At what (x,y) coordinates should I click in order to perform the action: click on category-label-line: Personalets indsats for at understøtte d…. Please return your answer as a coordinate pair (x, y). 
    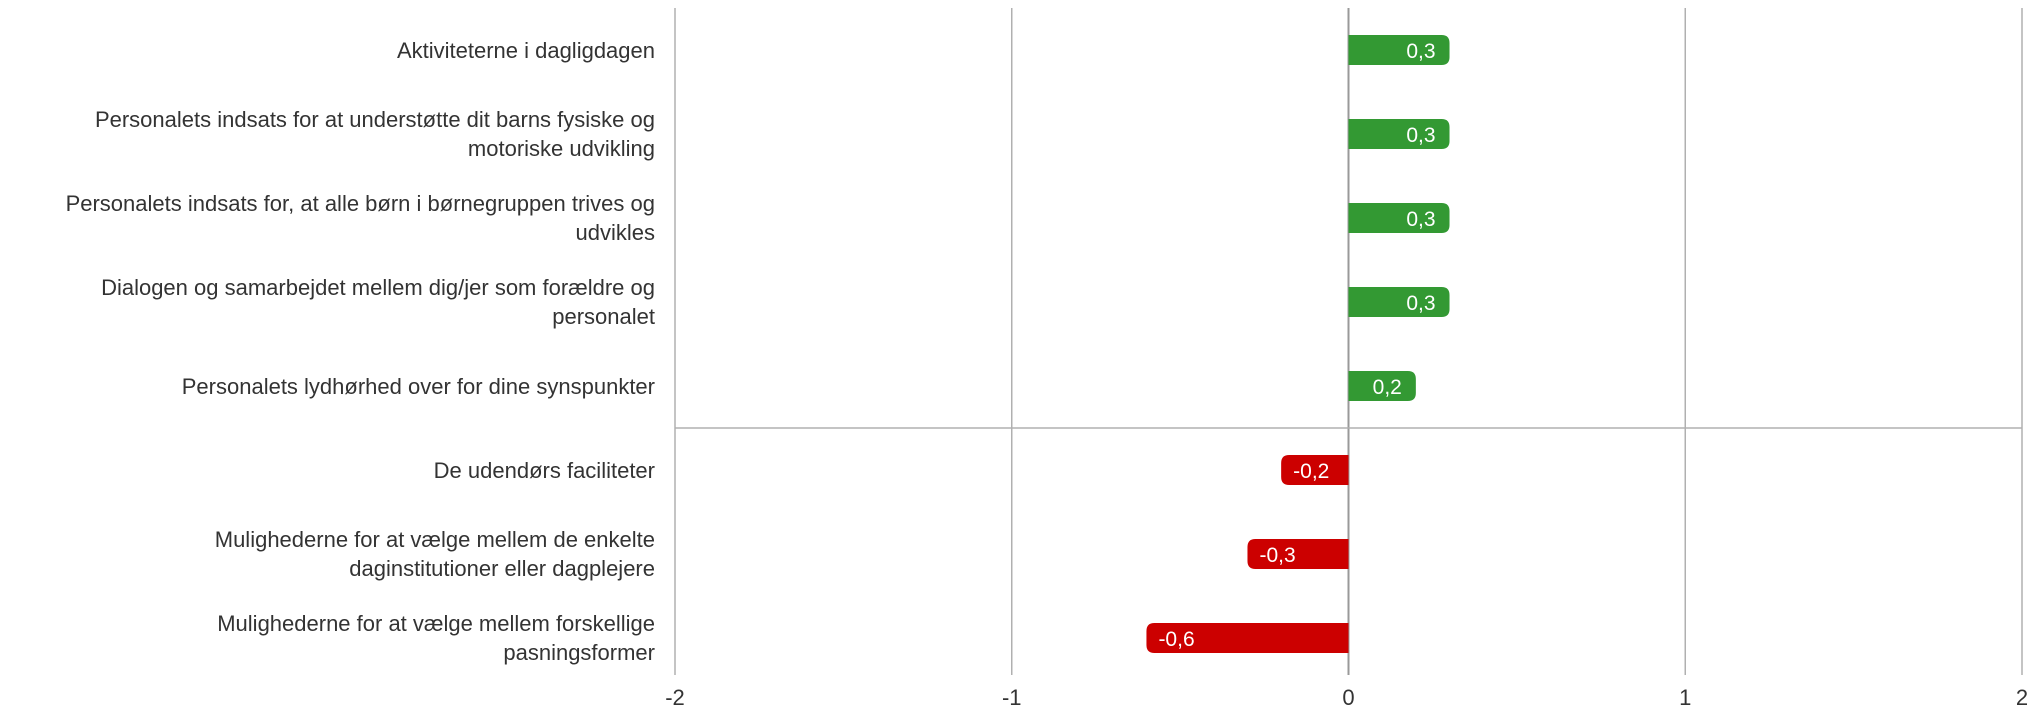
    Looking at the image, I should click on (374, 119).